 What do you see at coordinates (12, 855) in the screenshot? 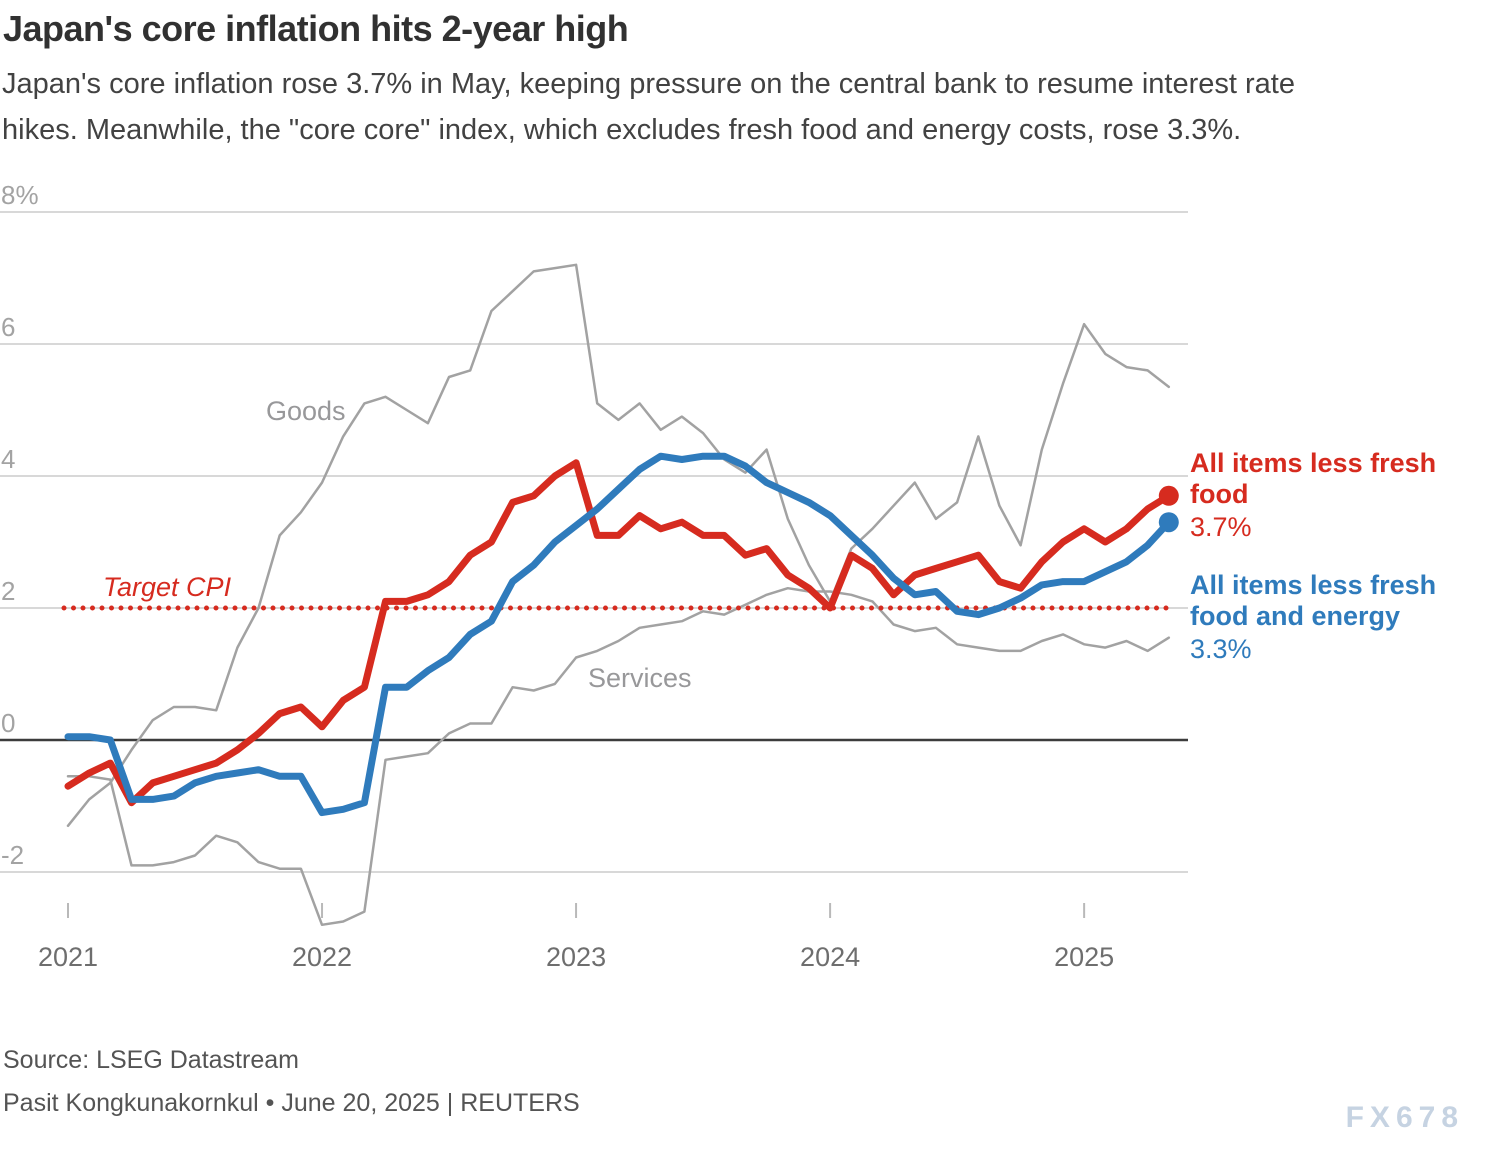
I see `y-axis-label: -2` at bounding box center [12, 855].